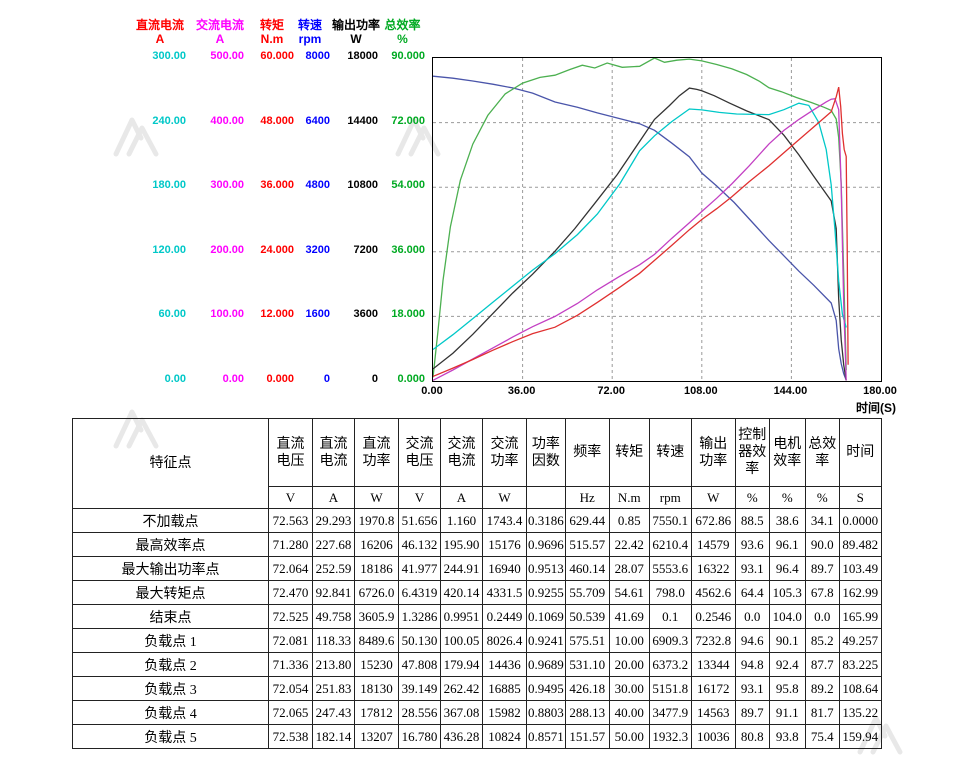  What do you see at coordinates (461, 712) in the screenshot?
I see `cell: 367.08` at bounding box center [461, 712].